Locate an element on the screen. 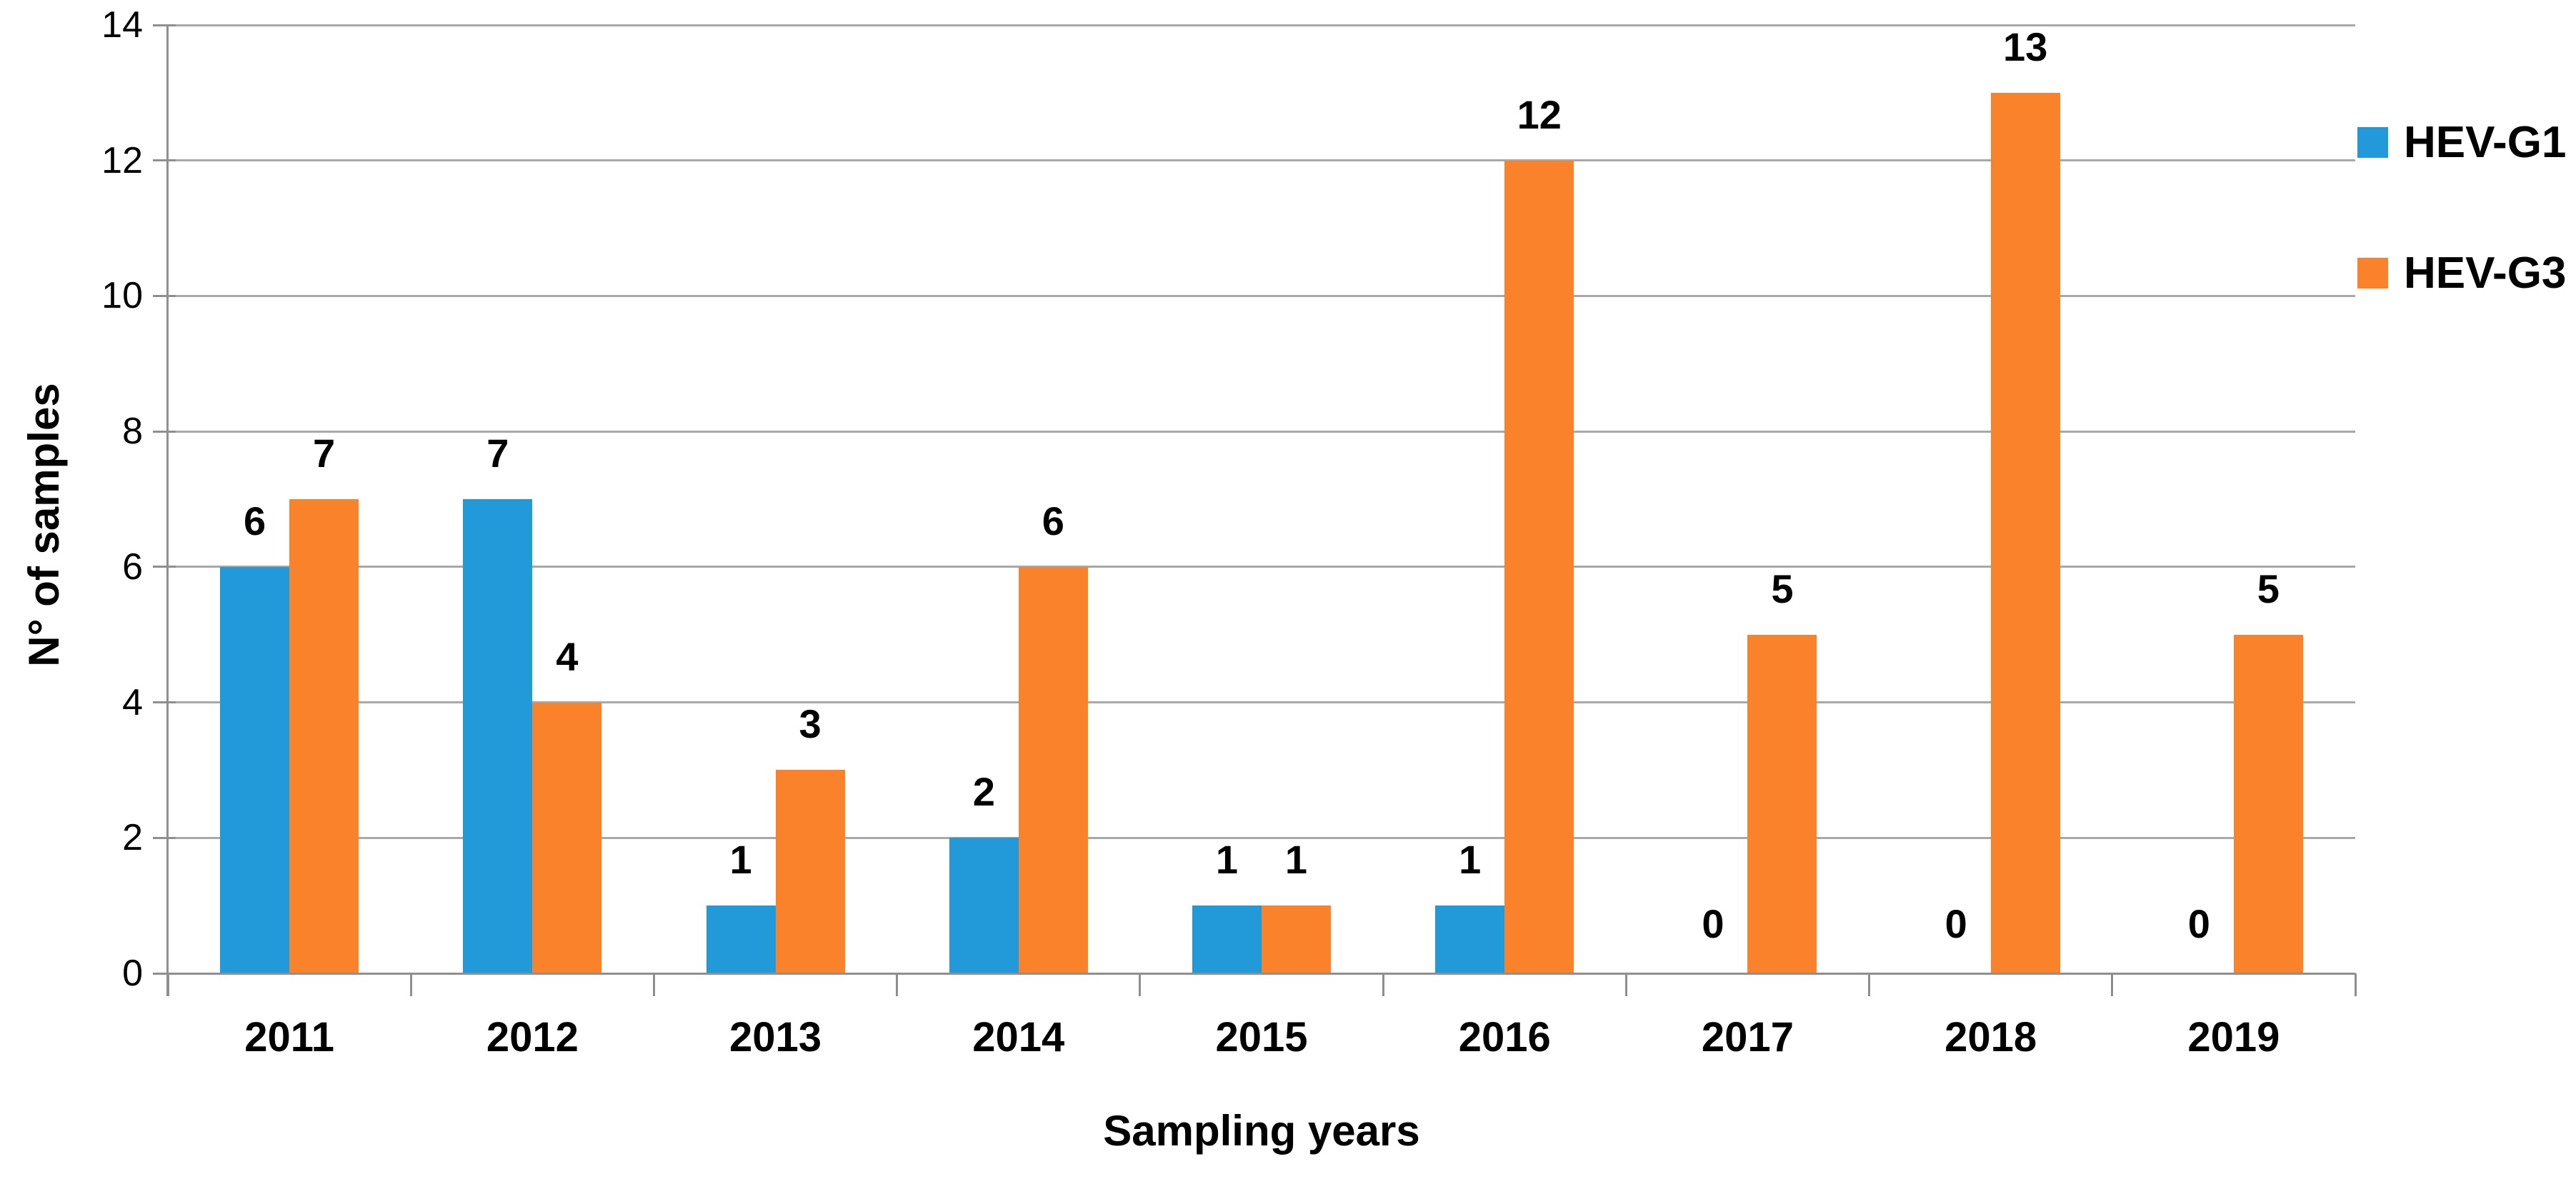 The width and height of the screenshot is (2576, 1189). x-category-label: 2013 is located at coordinates (776, 1037).